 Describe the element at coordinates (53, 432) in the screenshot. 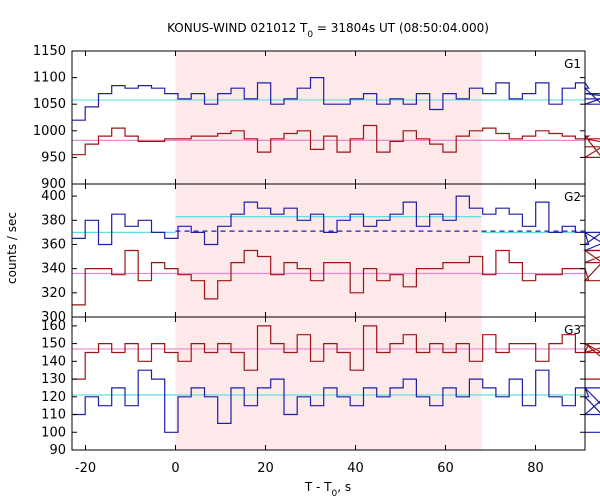

I see `y-tick-label: 100` at that location.